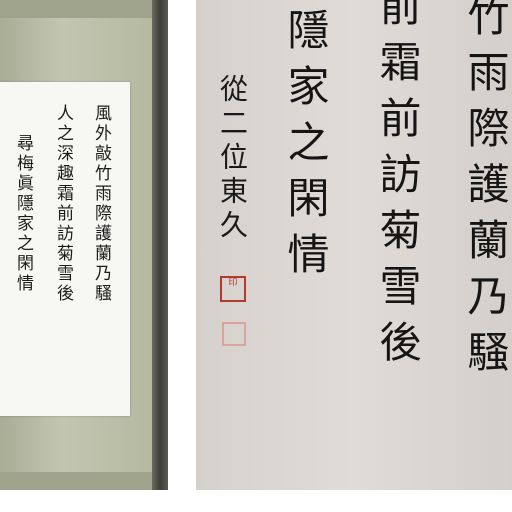 Image resolution: width=512 pixels, height=512 pixels. What do you see at coordinates (160, 245) in the screenshot?
I see `scroll-rod` at bounding box center [160, 245].